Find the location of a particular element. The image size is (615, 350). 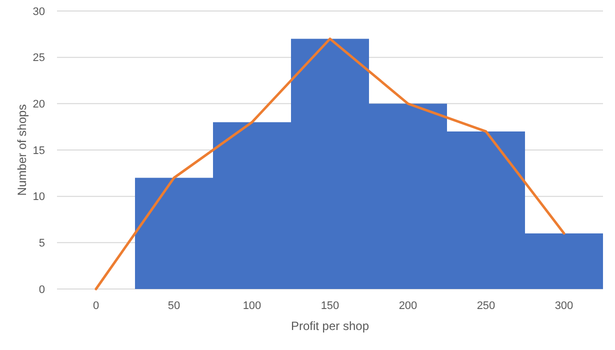

x-tick-label: 100 is located at coordinates (252, 306).